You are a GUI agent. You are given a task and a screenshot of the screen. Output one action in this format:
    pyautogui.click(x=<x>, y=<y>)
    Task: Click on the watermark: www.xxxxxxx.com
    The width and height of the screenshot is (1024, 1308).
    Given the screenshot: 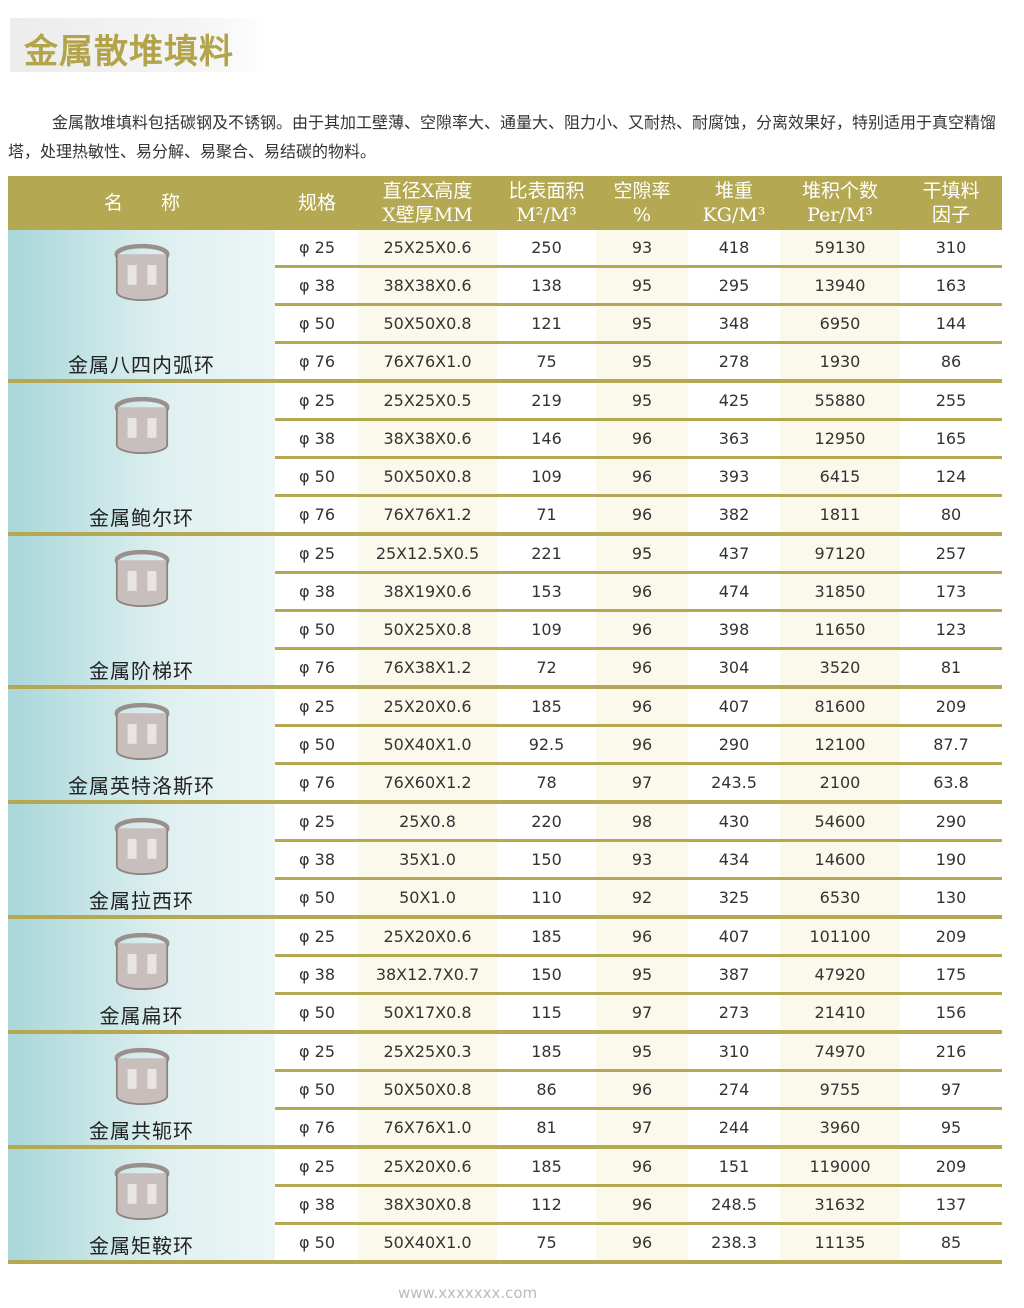 What is the action you would take?
    pyautogui.click(x=468, y=1293)
    